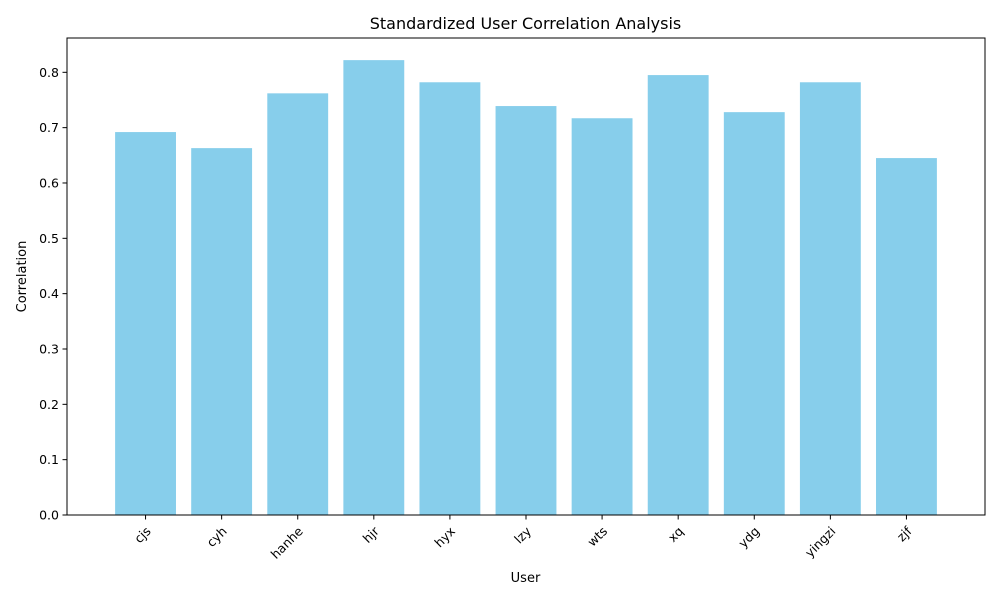 The image size is (1000, 600). Describe the element at coordinates (49, 348) in the screenshot. I see `y-tick-label-3: 0.3` at that location.